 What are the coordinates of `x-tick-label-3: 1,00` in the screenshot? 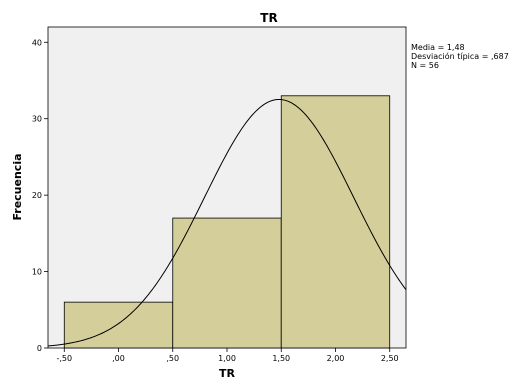 It's located at (227, 358).